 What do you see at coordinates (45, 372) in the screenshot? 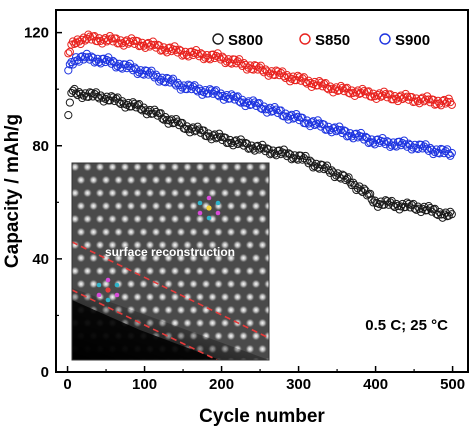
I see `y-tick-label: 0` at bounding box center [45, 372].